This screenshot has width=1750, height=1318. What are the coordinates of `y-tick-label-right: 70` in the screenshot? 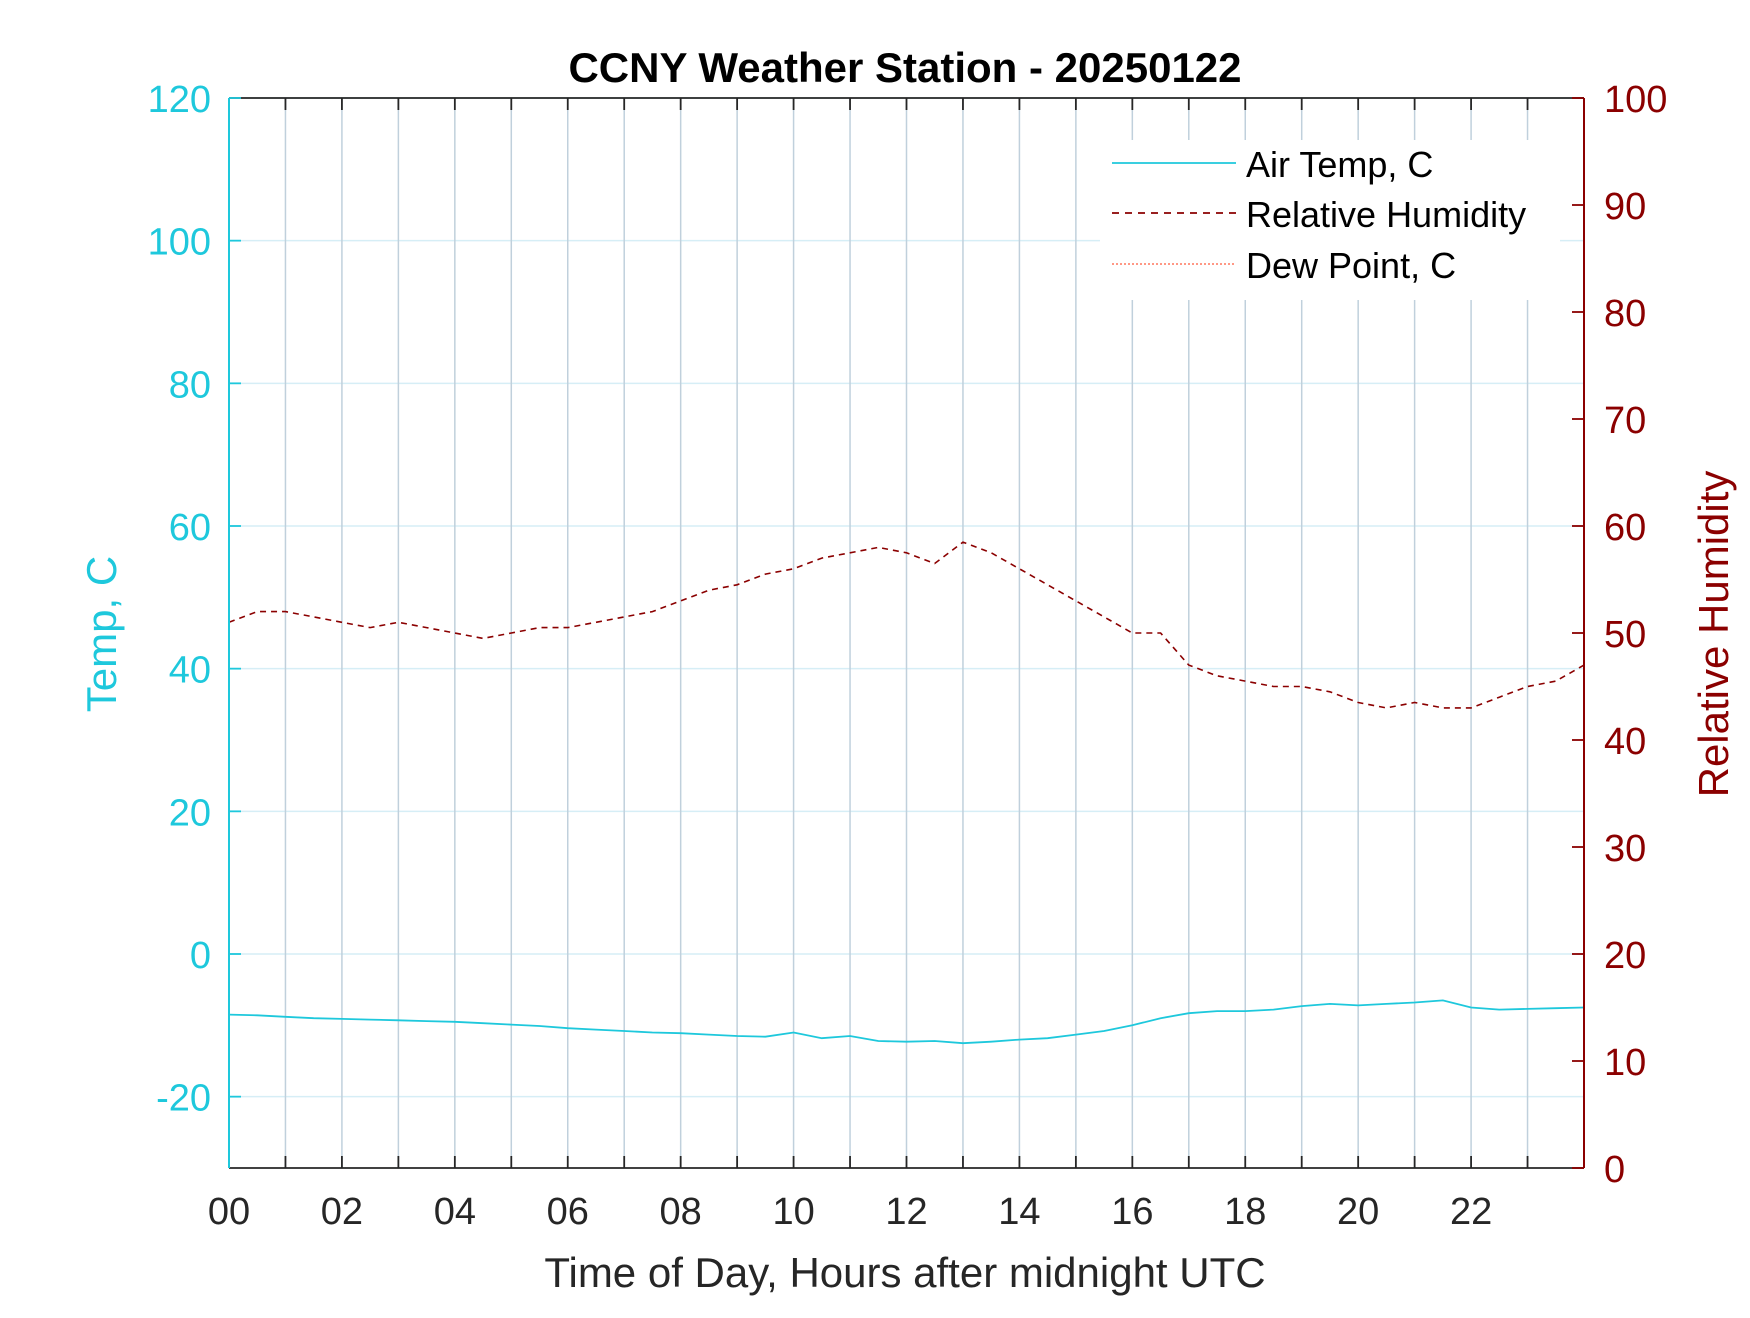 It's located at (1625, 421).